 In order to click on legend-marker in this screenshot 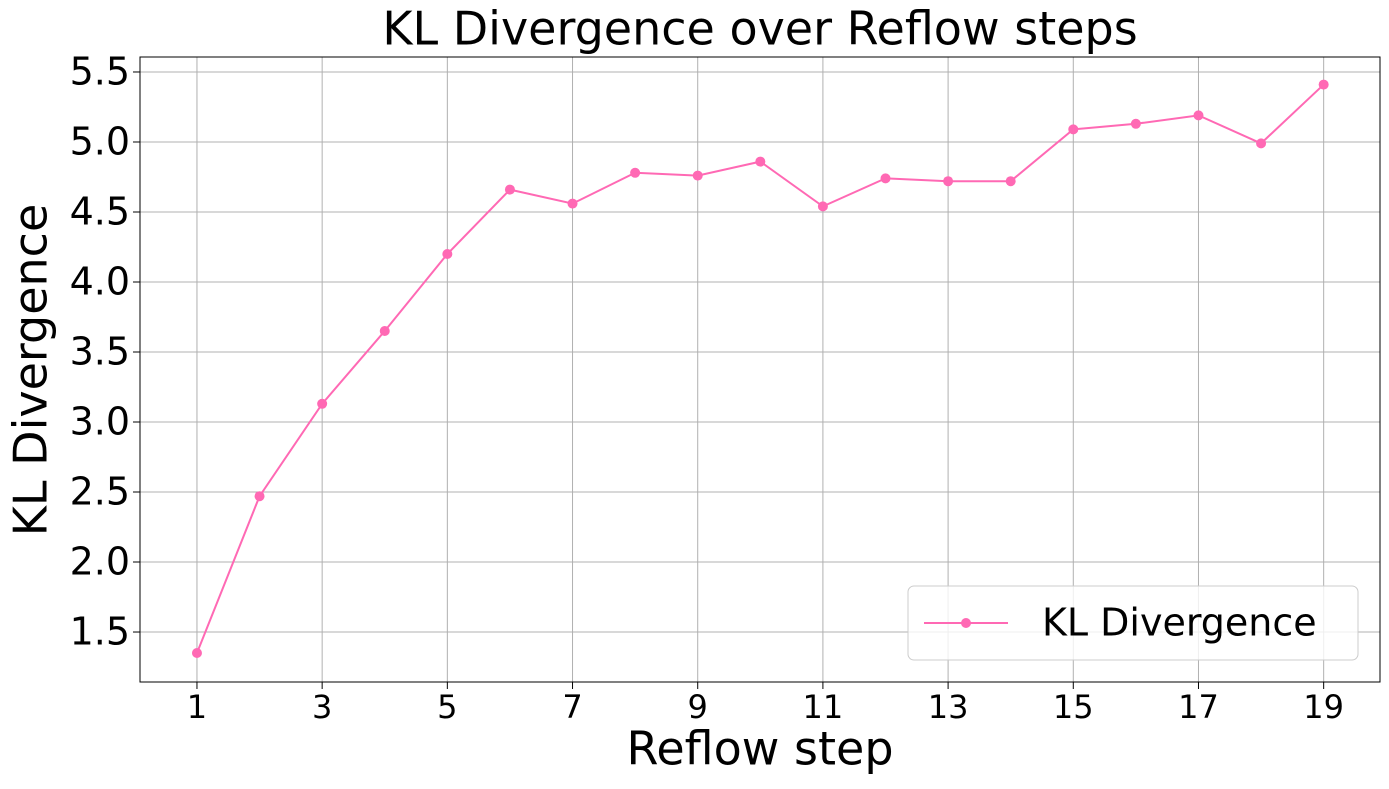, I will do `click(966, 623)`.